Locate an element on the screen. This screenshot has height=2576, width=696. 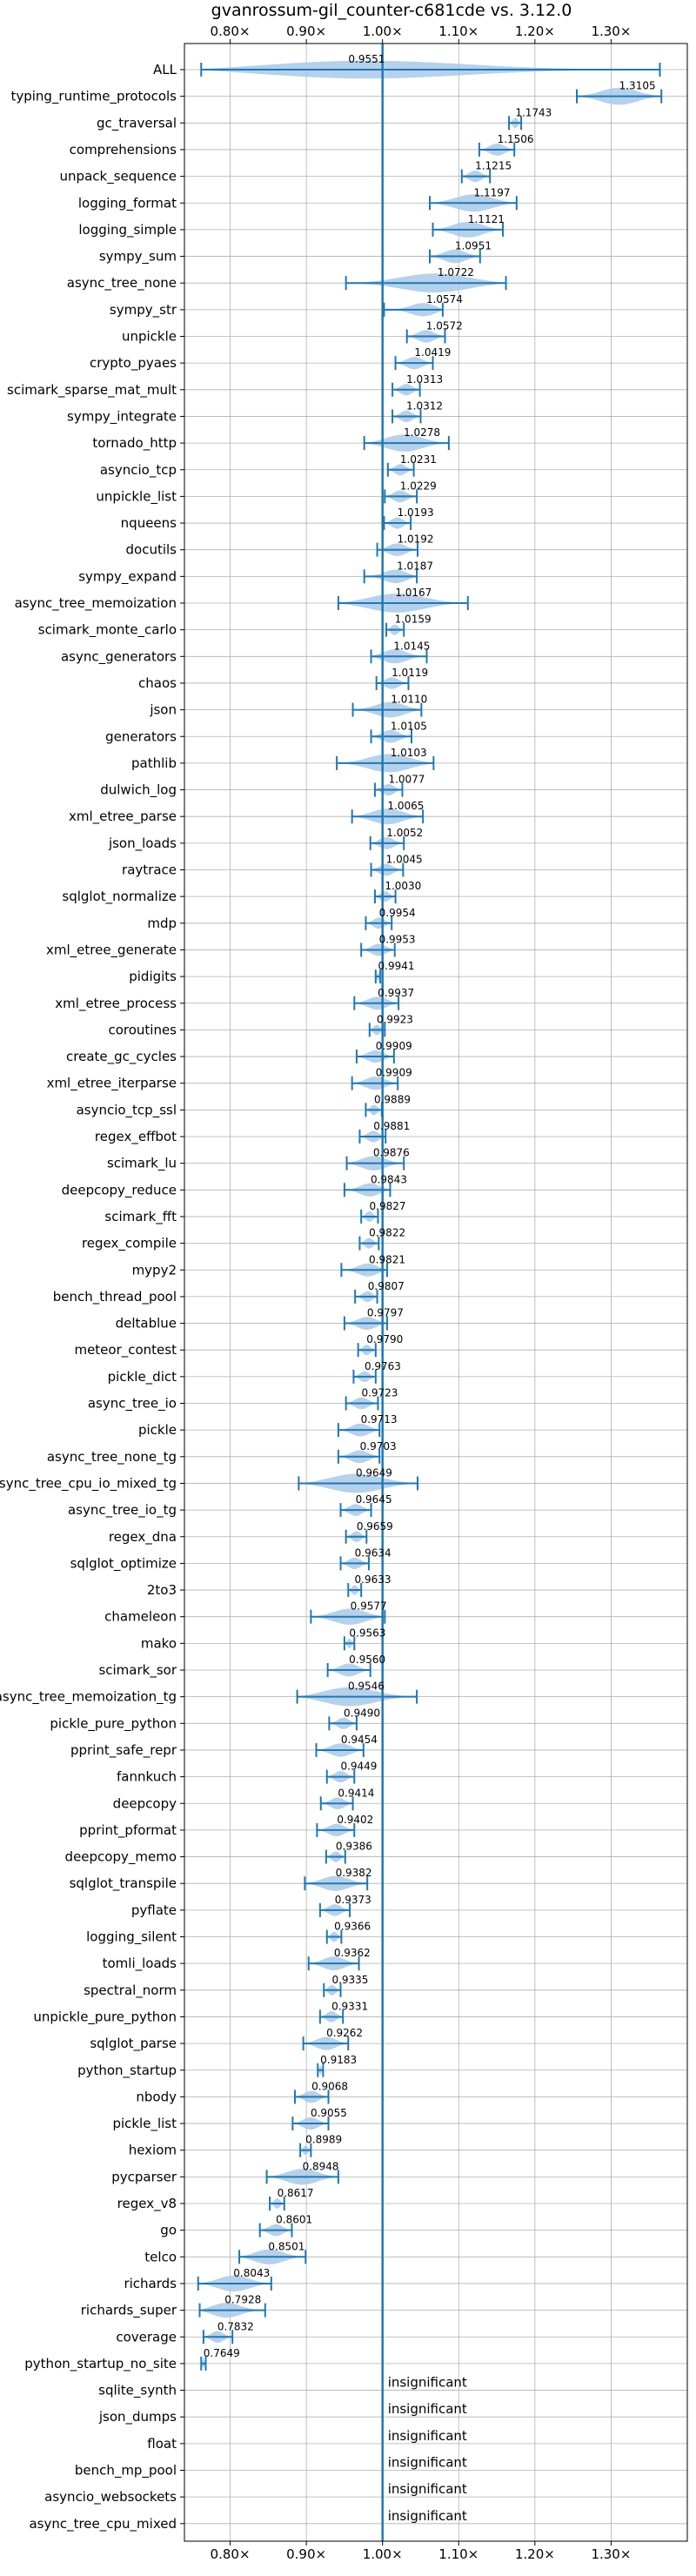
value-label: 1.1197 is located at coordinates (492, 192).